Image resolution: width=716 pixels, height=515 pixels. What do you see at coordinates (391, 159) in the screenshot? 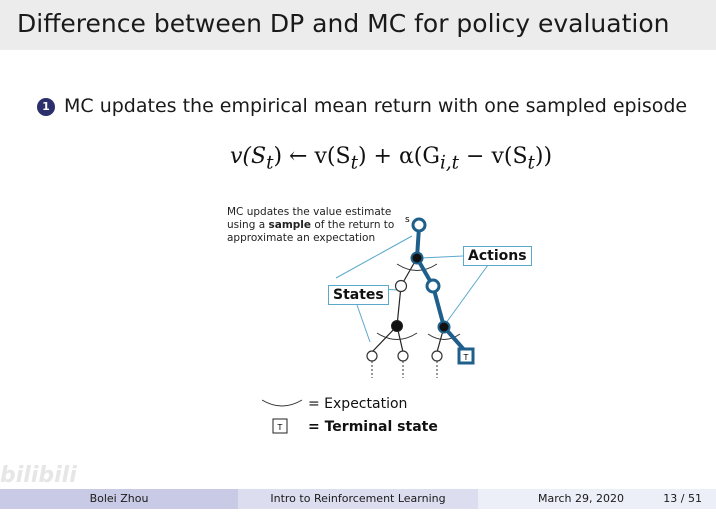
I see `mc-update-equation: v(St) ← v(St) + α(Gi,t − v(St))` at bounding box center [391, 159].